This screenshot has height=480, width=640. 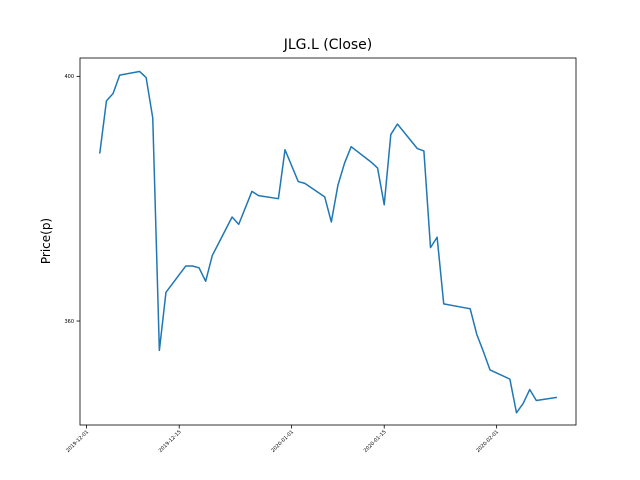 What do you see at coordinates (328, 45) in the screenshot?
I see `chart-title: JLG.L (Close)` at bounding box center [328, 45].